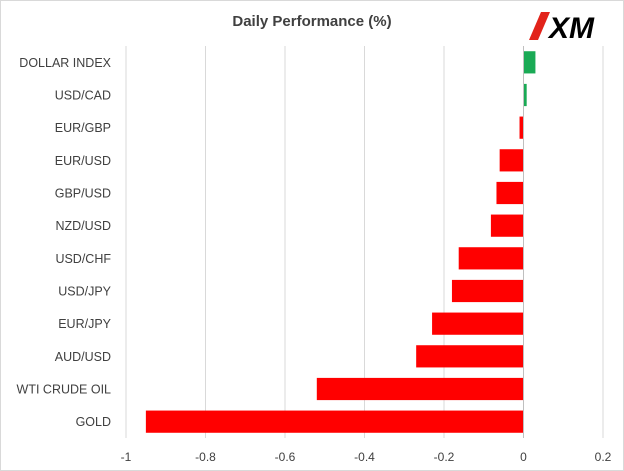 Image resolution: width=624 pixels, height=471 pixels. What do you see at coordinates (83, 226) in the screenshot?
I see `category-label-nzd-usd: NZD/USD` at bounding box center [83, 226].